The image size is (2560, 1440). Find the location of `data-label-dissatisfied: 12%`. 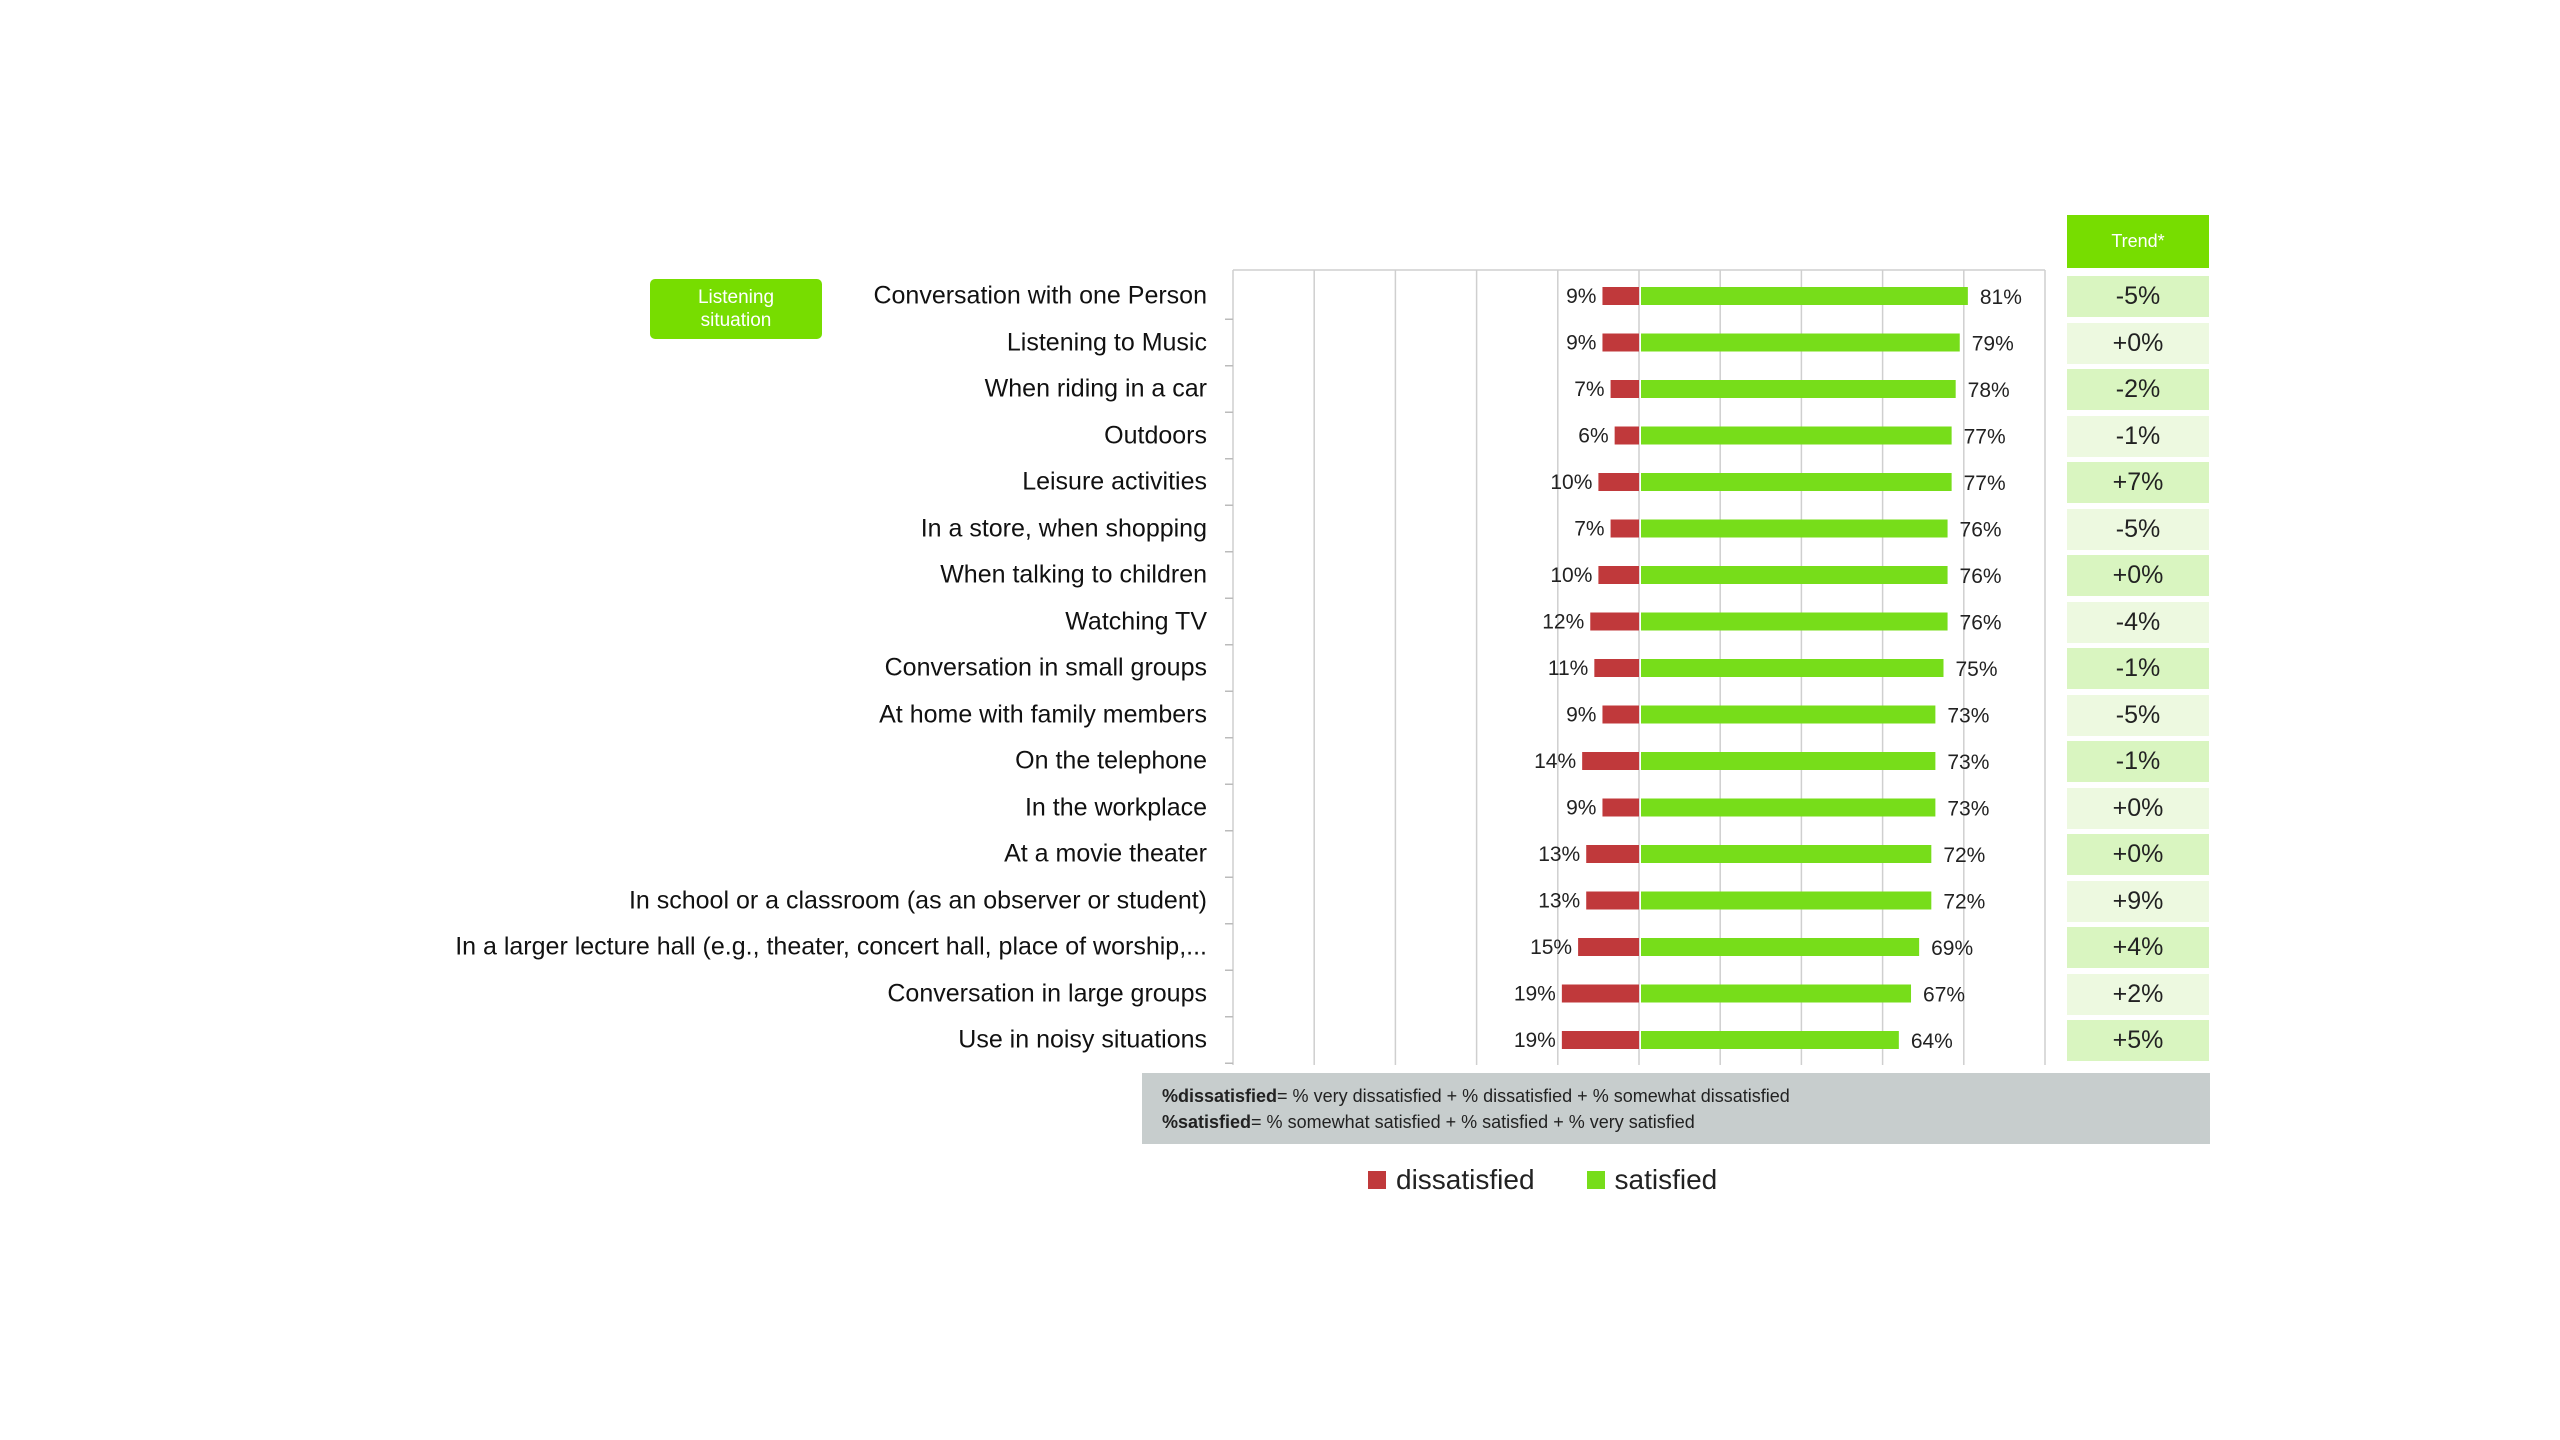

data-label-dissatisfied: 12% is located at coordinates (1563, 622).